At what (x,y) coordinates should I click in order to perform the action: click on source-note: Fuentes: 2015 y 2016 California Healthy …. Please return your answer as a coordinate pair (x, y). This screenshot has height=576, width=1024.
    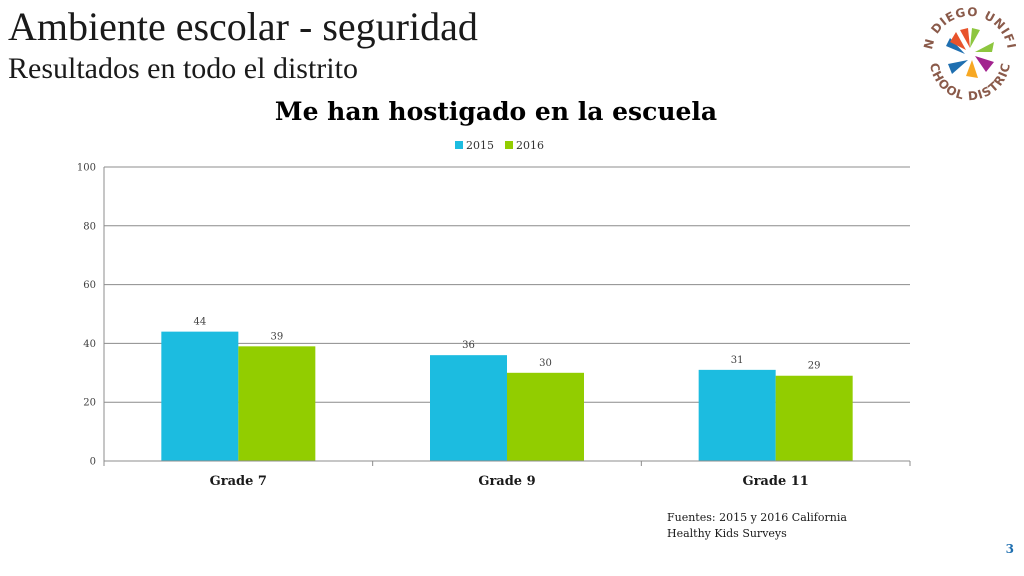
    Looking at the image, I should click on (767, 526).